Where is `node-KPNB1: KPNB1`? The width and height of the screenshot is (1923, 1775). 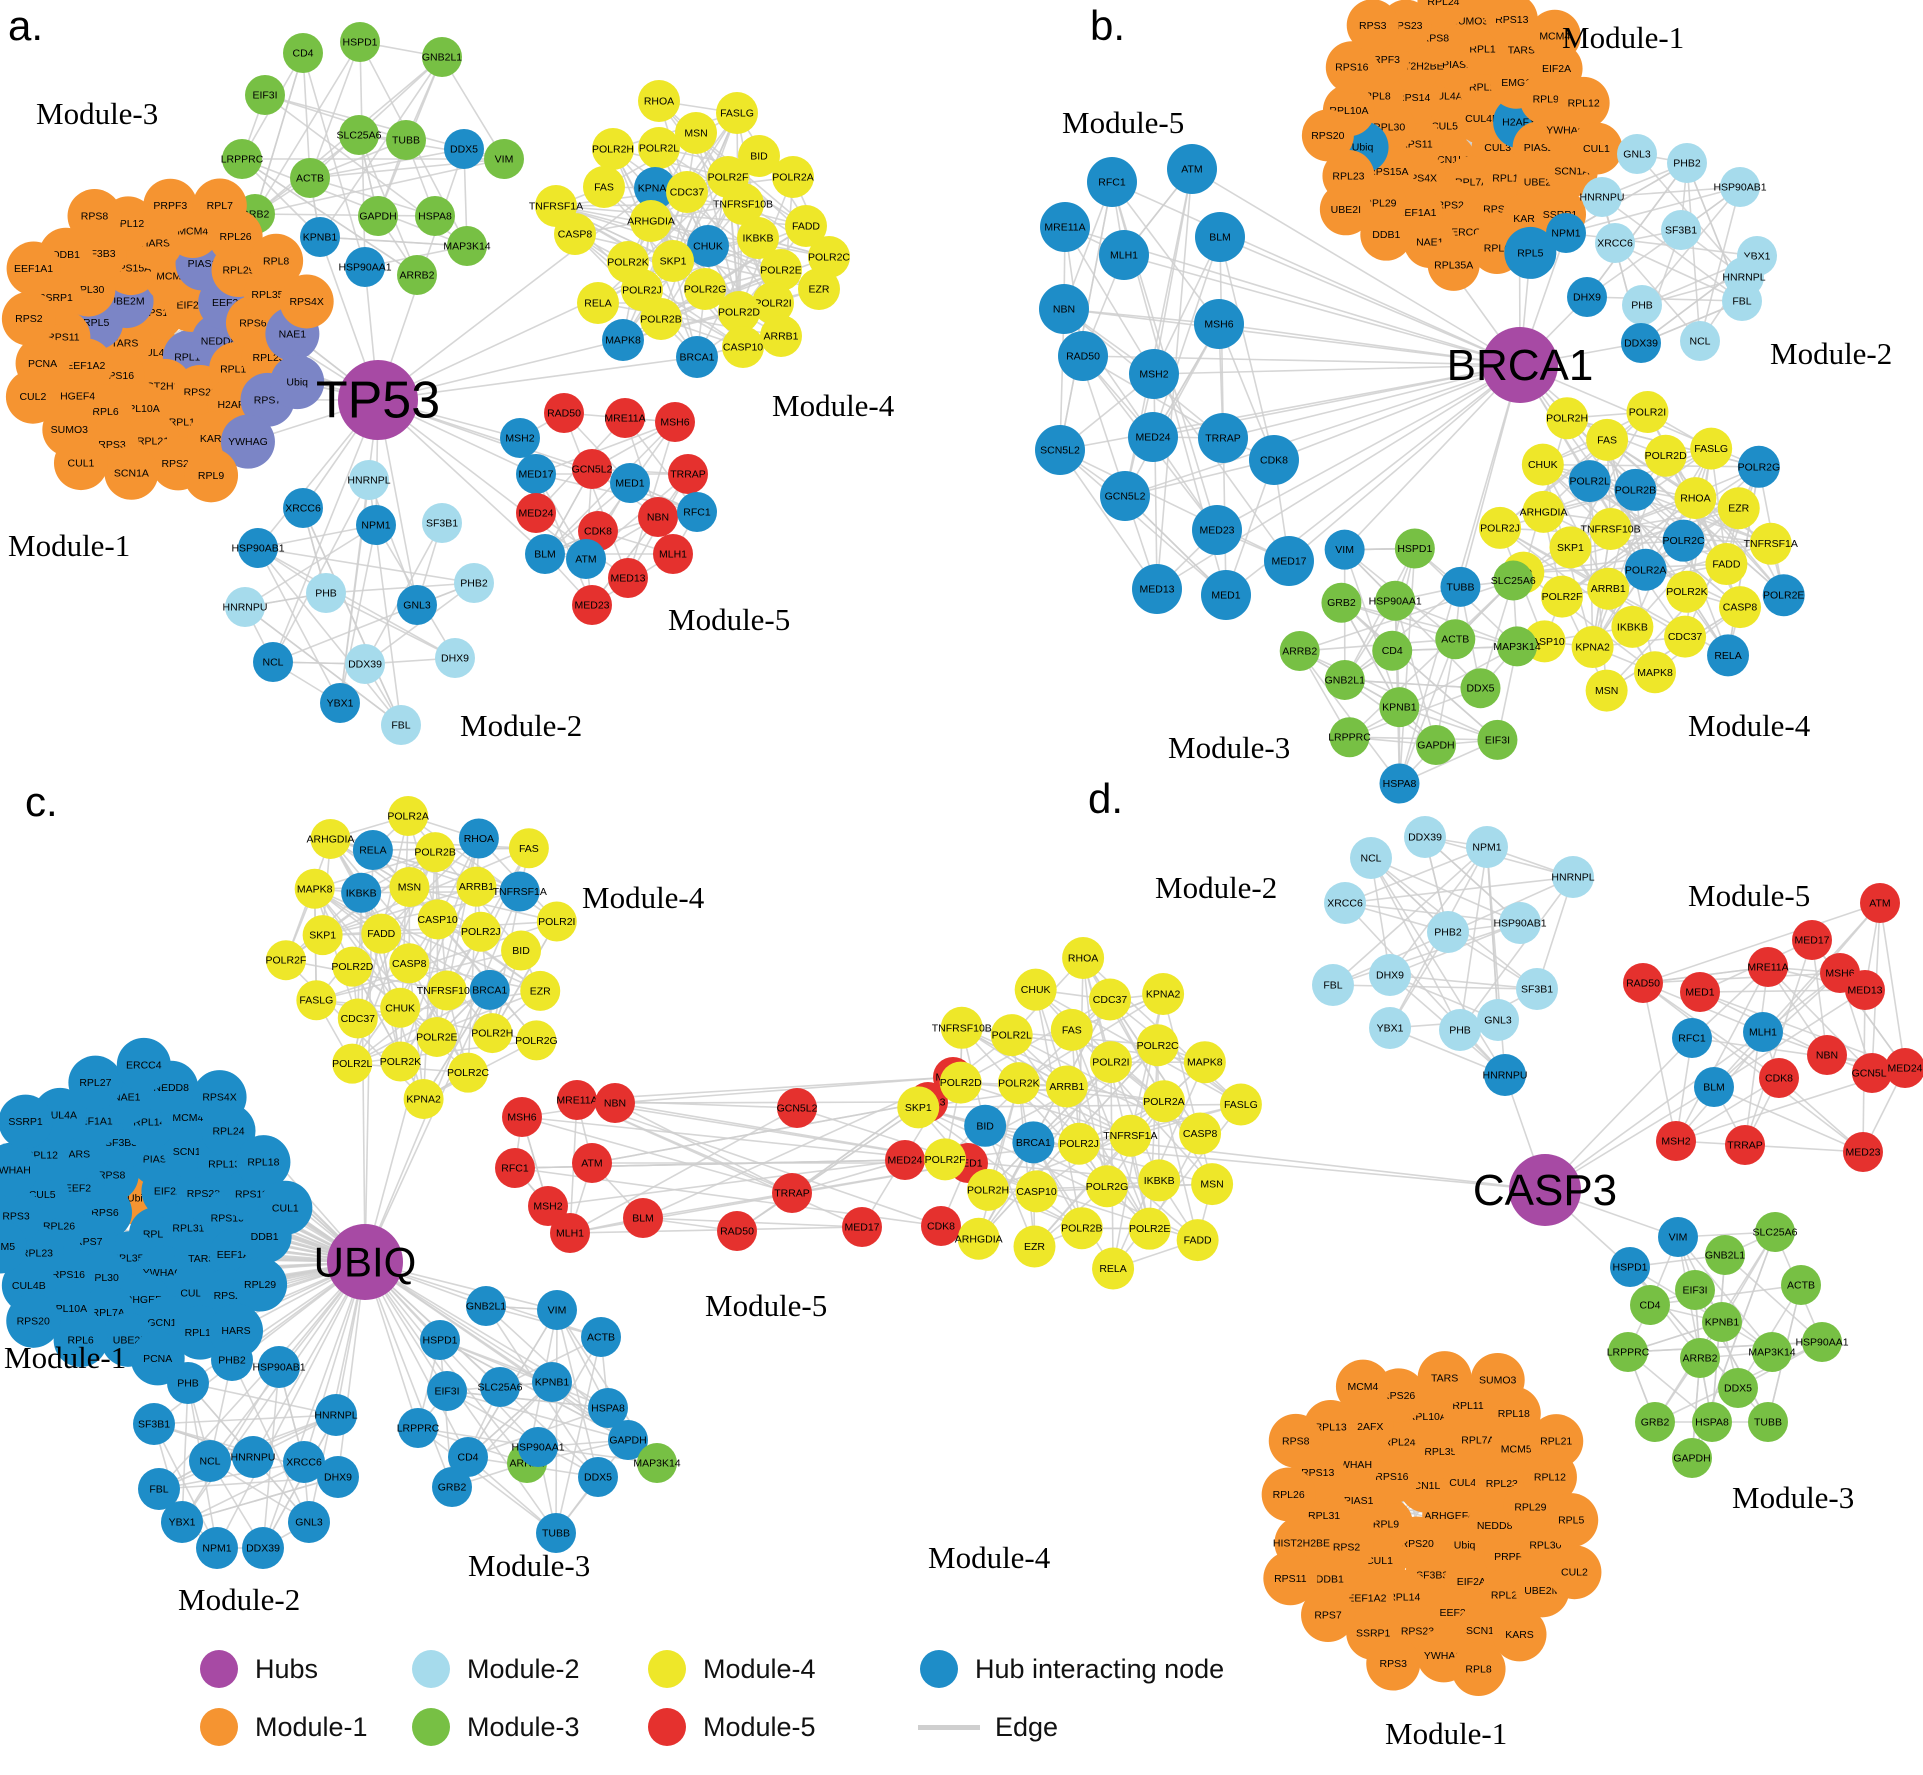 node-KPNB1: KPNB1 is located at coordinates (320, 237).